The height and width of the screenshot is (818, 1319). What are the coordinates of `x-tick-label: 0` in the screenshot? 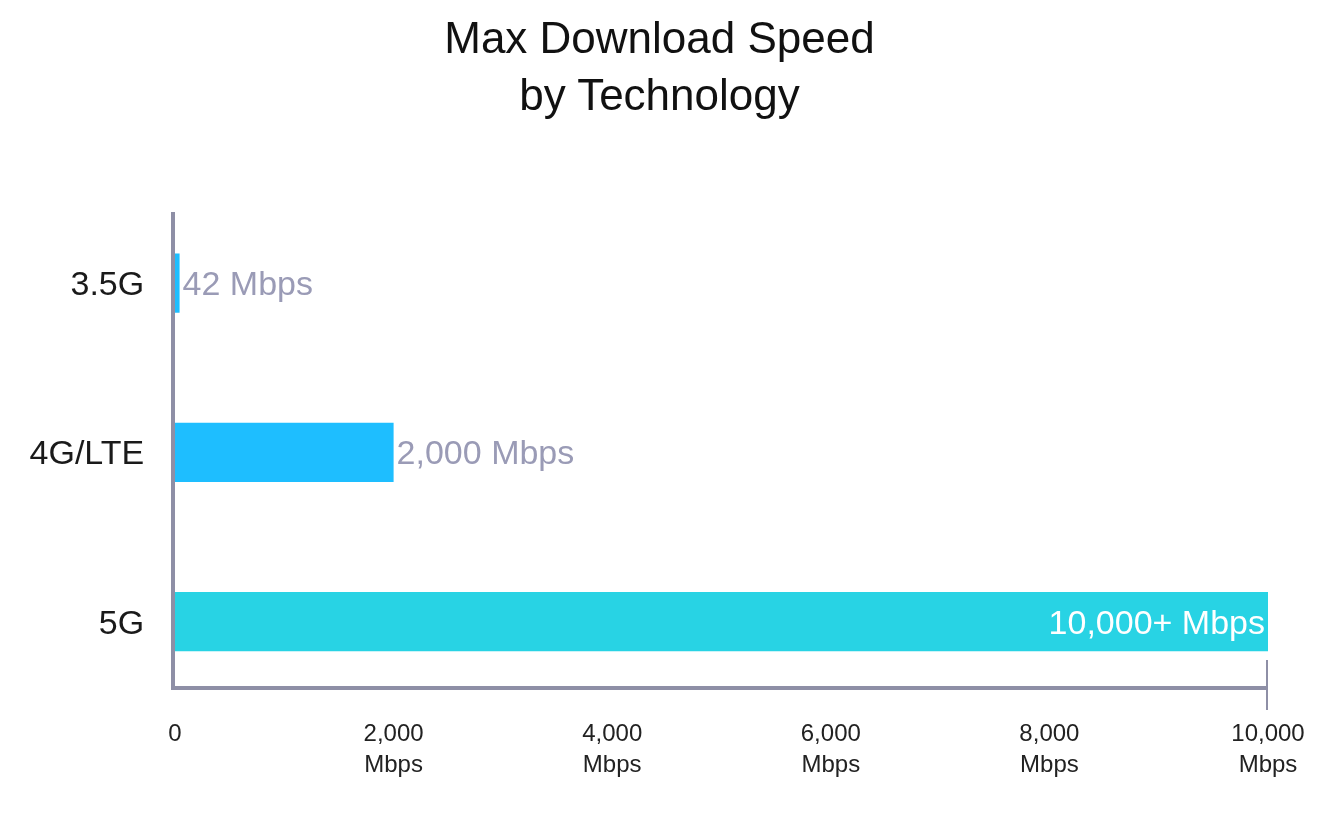 It's located at (175, 732).